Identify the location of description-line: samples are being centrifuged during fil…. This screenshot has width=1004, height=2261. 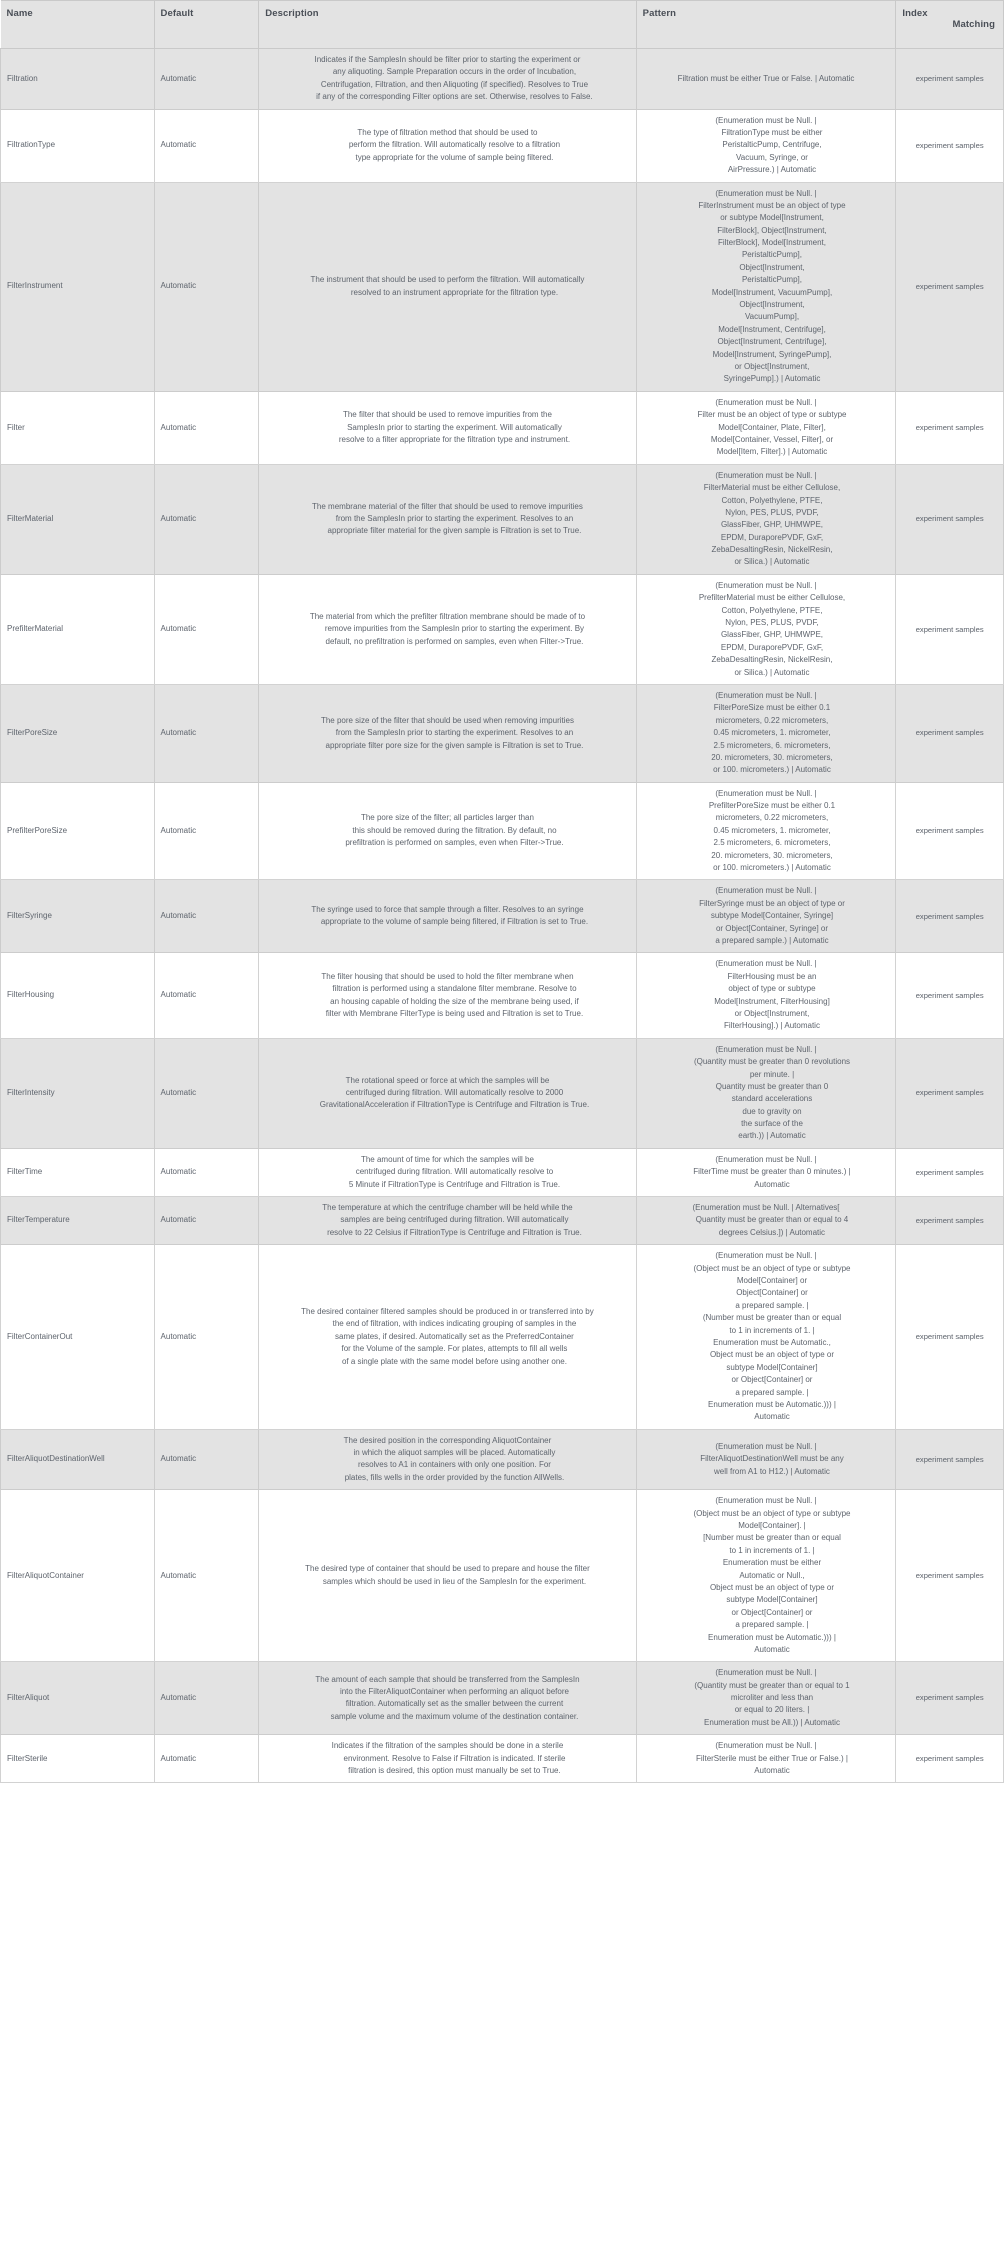
(454, 1220).